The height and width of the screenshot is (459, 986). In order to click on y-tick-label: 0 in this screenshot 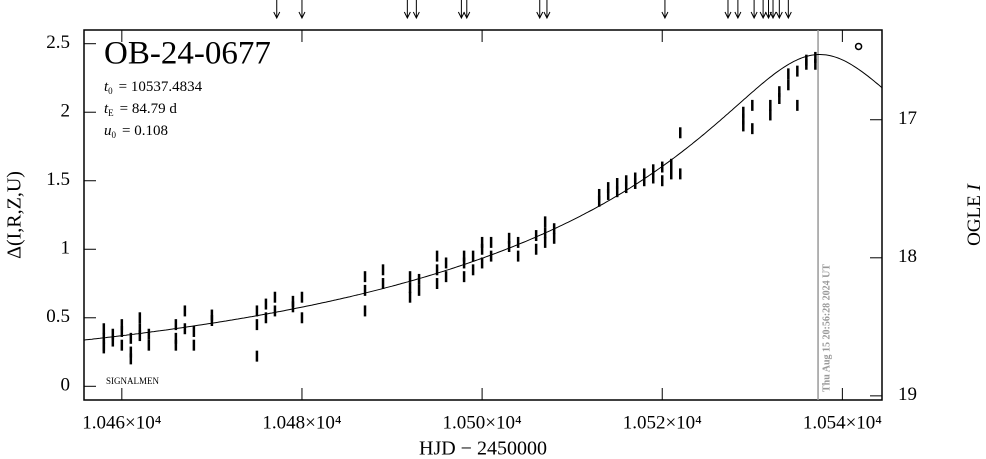, I will do `click(66, 385)`.